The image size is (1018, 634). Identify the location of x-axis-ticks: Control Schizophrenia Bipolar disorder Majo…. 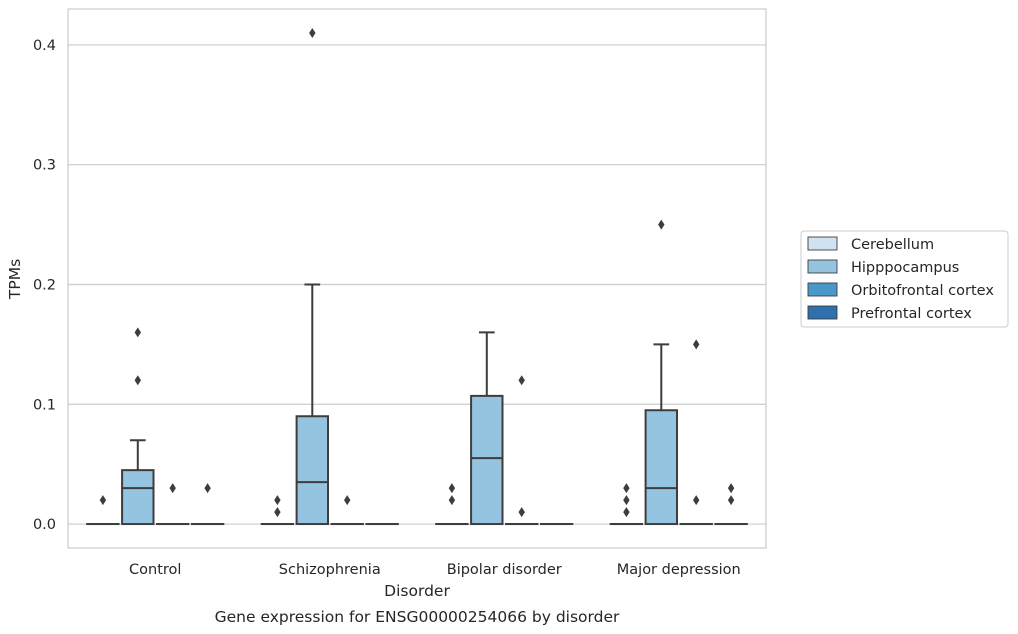
(435, 570).